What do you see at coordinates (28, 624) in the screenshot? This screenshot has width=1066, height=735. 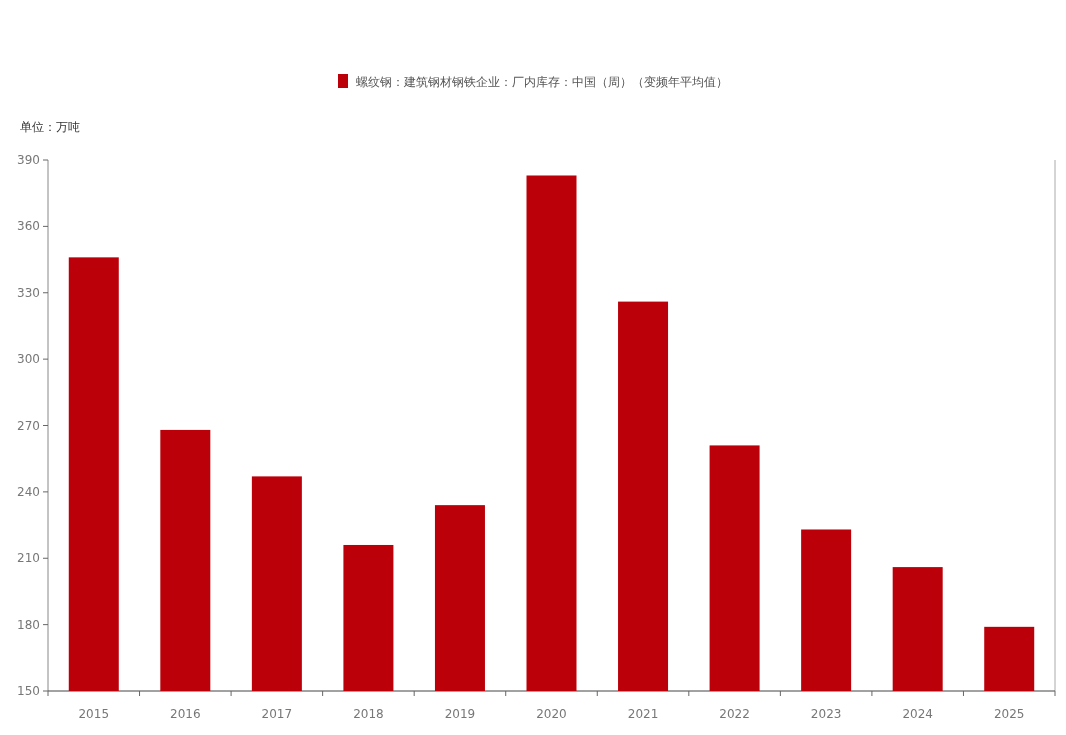 I see `y-tick-label: 180` at bounding box center [28, 624].